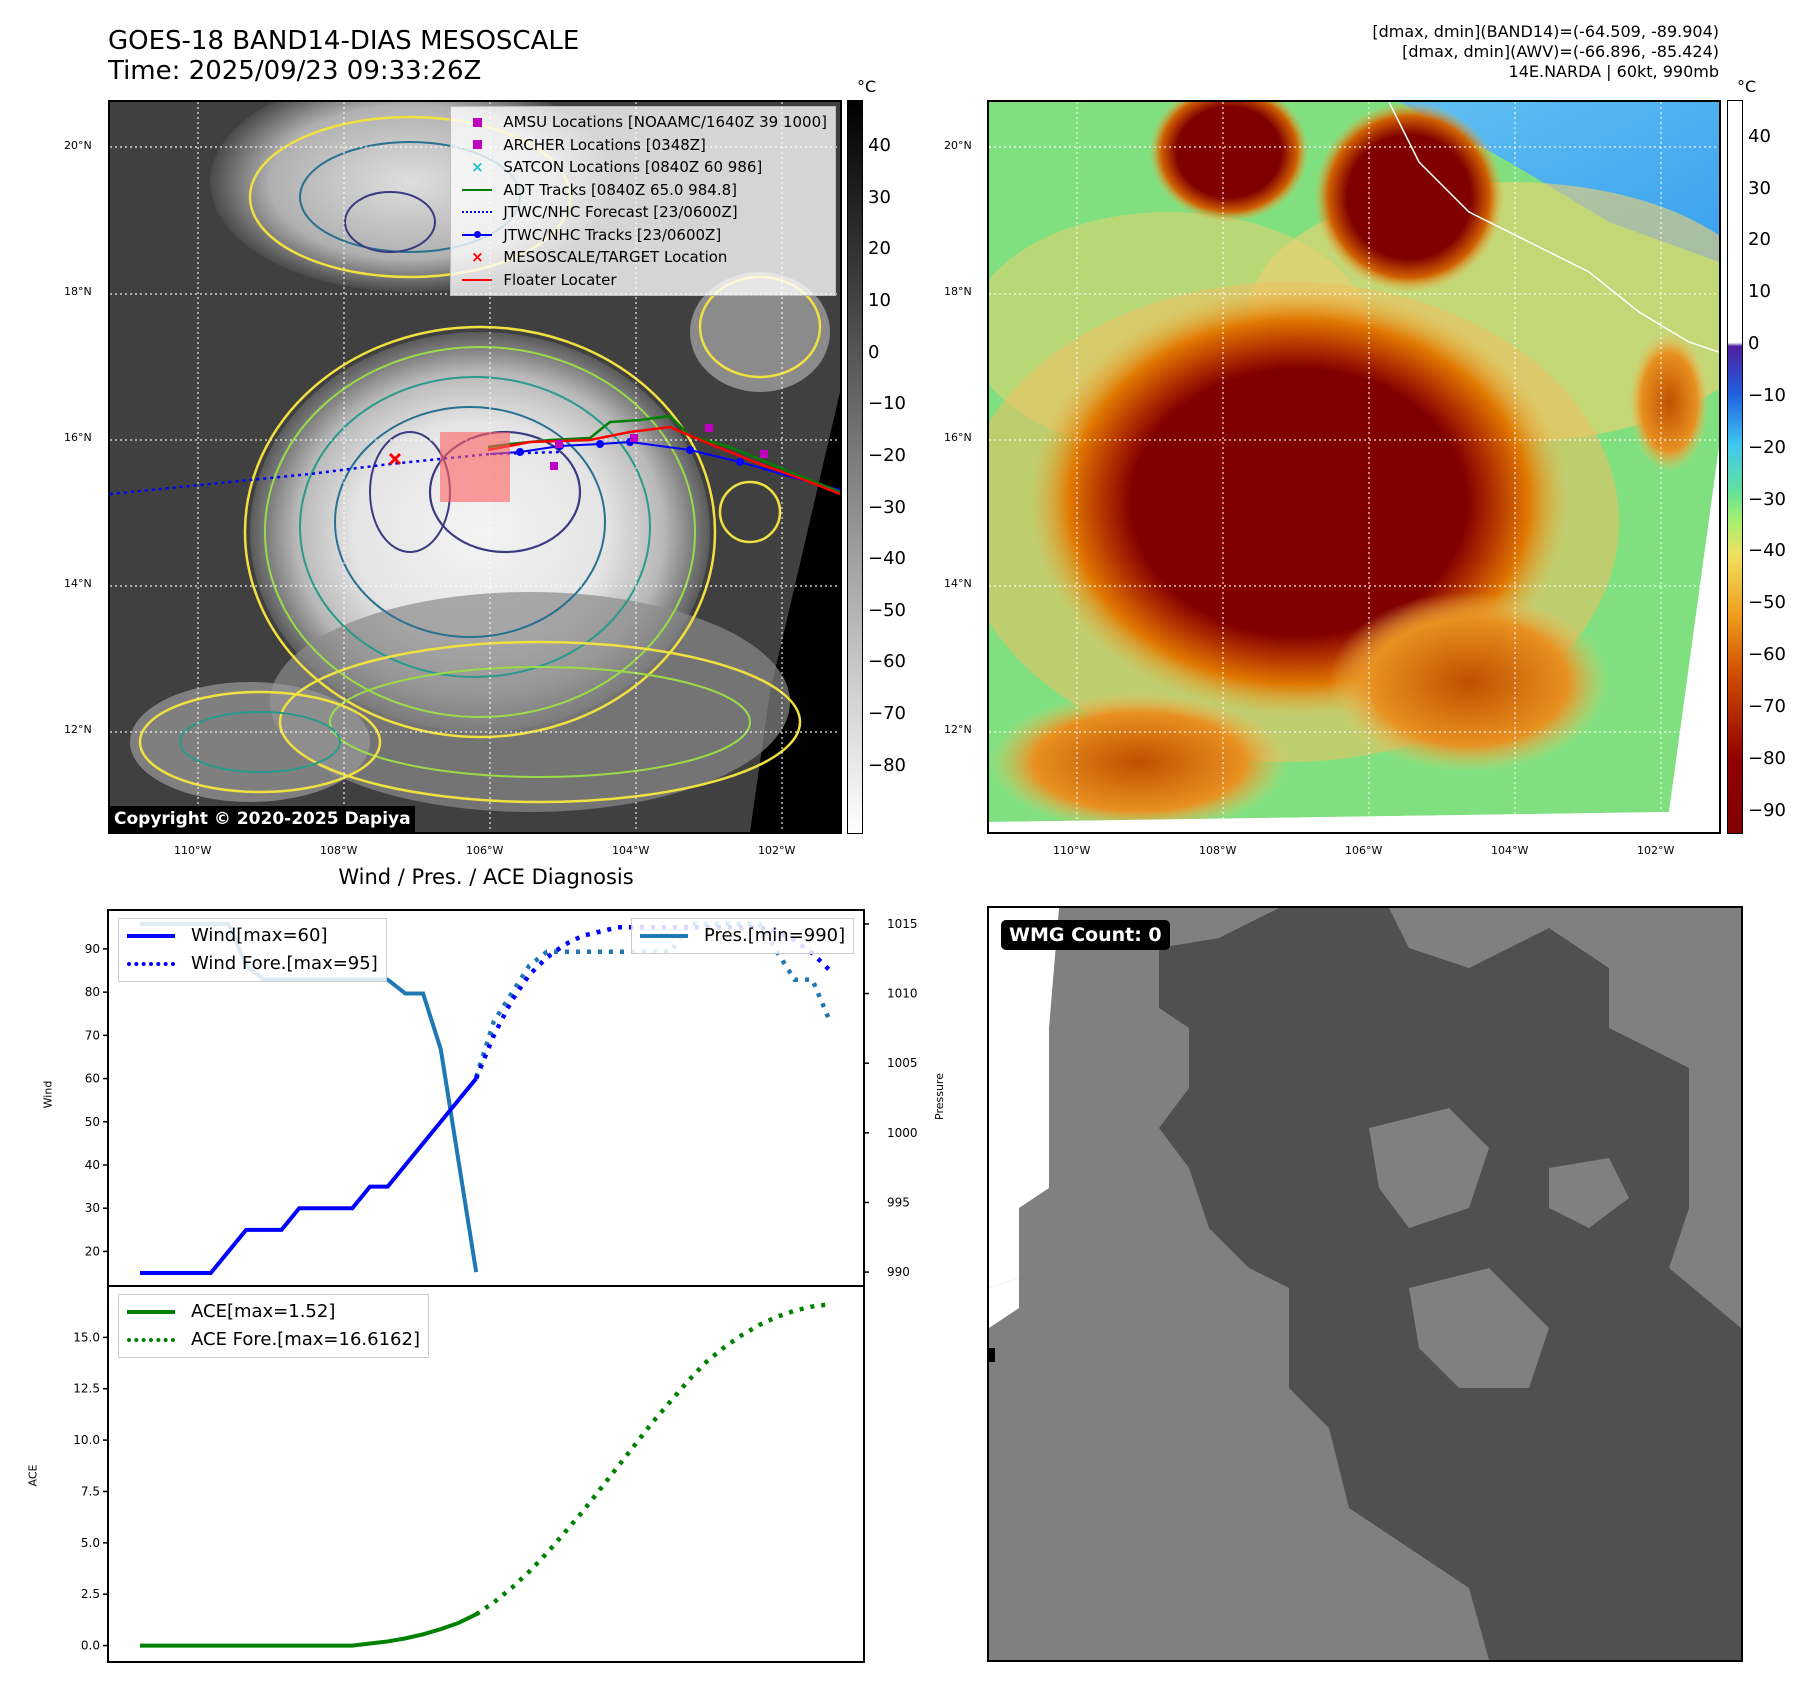 The height and width of the screenshot is (1690, 1801). What do you see at coordinates (887, 507) in the screenshot?
I see `ir-colorbar-tick: −30` at bounding box center [887, 507].